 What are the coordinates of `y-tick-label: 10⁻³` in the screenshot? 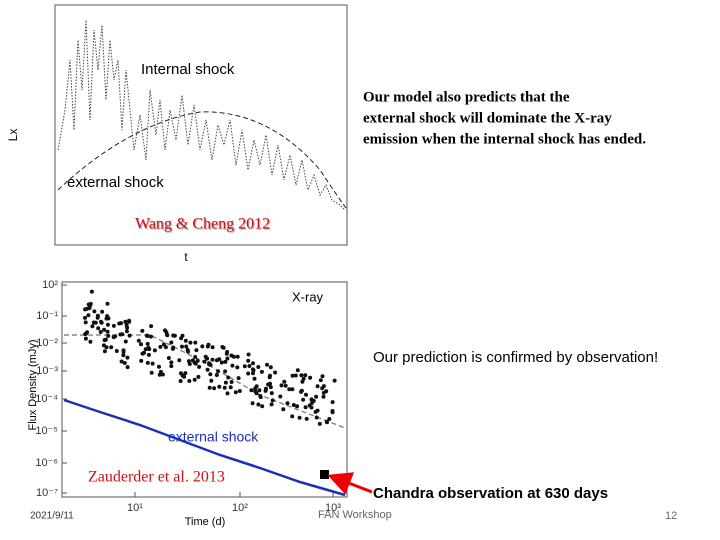 It's located at (47, 371).